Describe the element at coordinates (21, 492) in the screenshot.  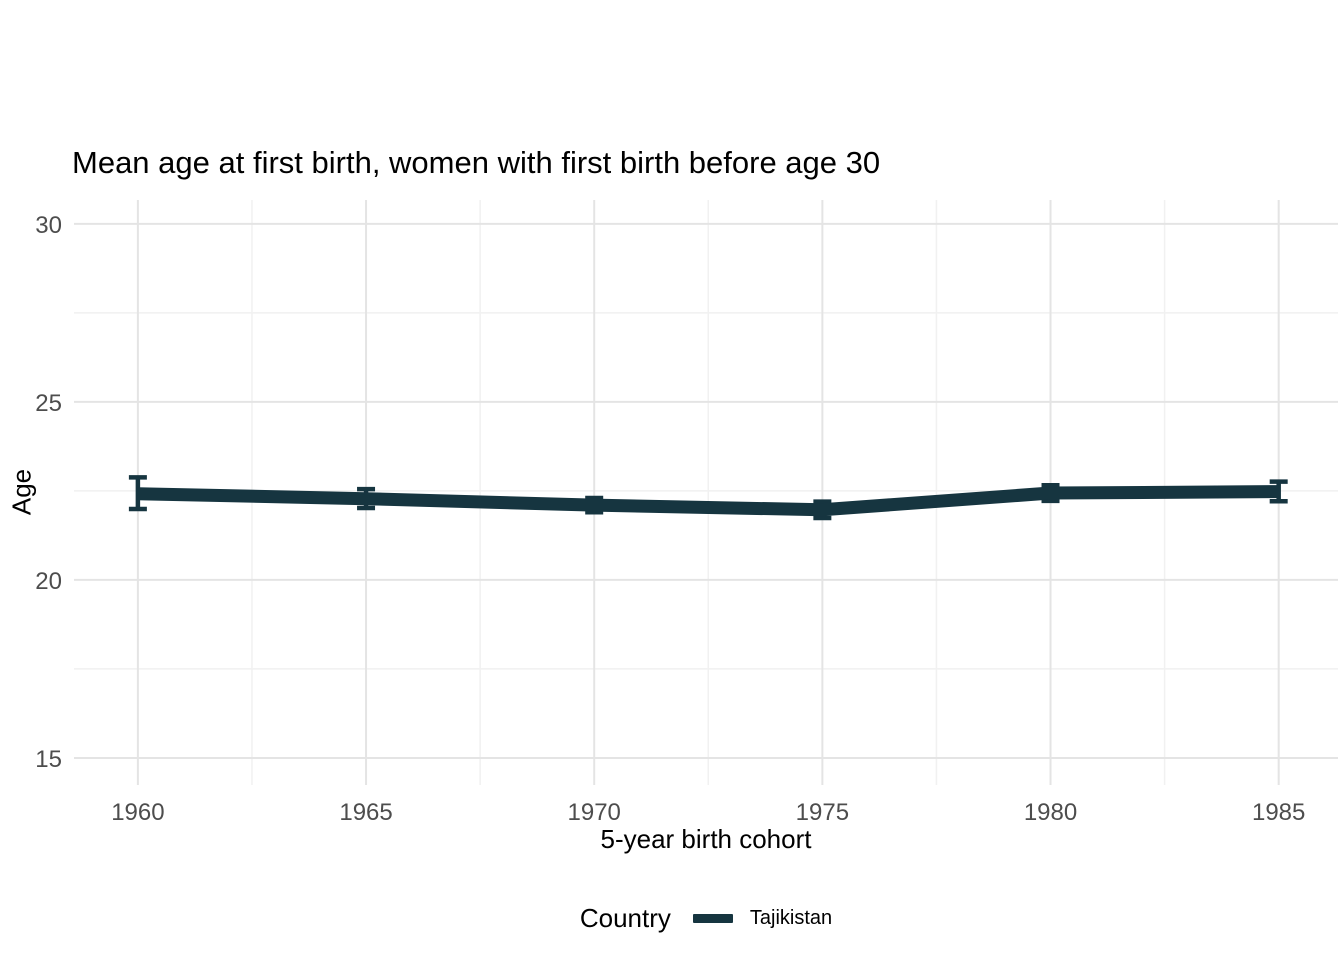
I see `y-axis-title: Age` at that location.